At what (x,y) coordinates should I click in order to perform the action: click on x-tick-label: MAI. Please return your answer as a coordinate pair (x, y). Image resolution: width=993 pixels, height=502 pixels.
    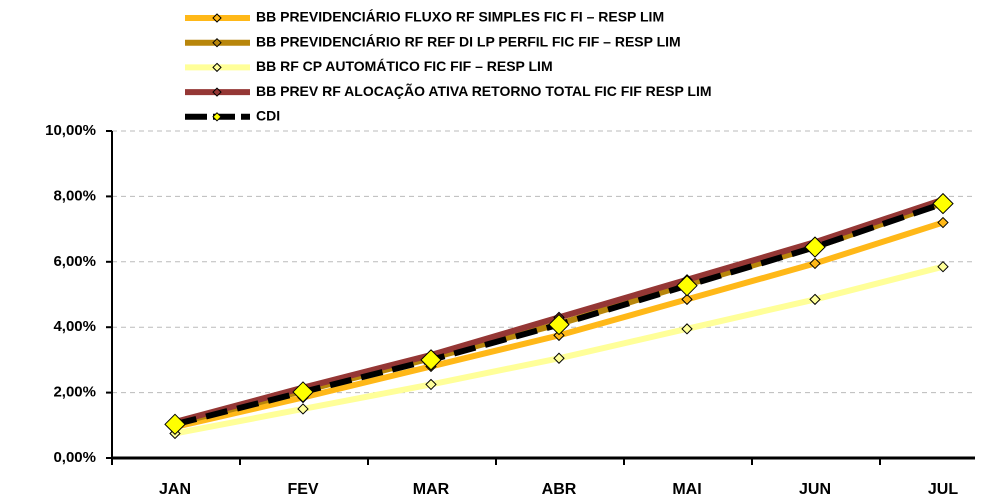
    Looking at the image, I should click on (686, 489).